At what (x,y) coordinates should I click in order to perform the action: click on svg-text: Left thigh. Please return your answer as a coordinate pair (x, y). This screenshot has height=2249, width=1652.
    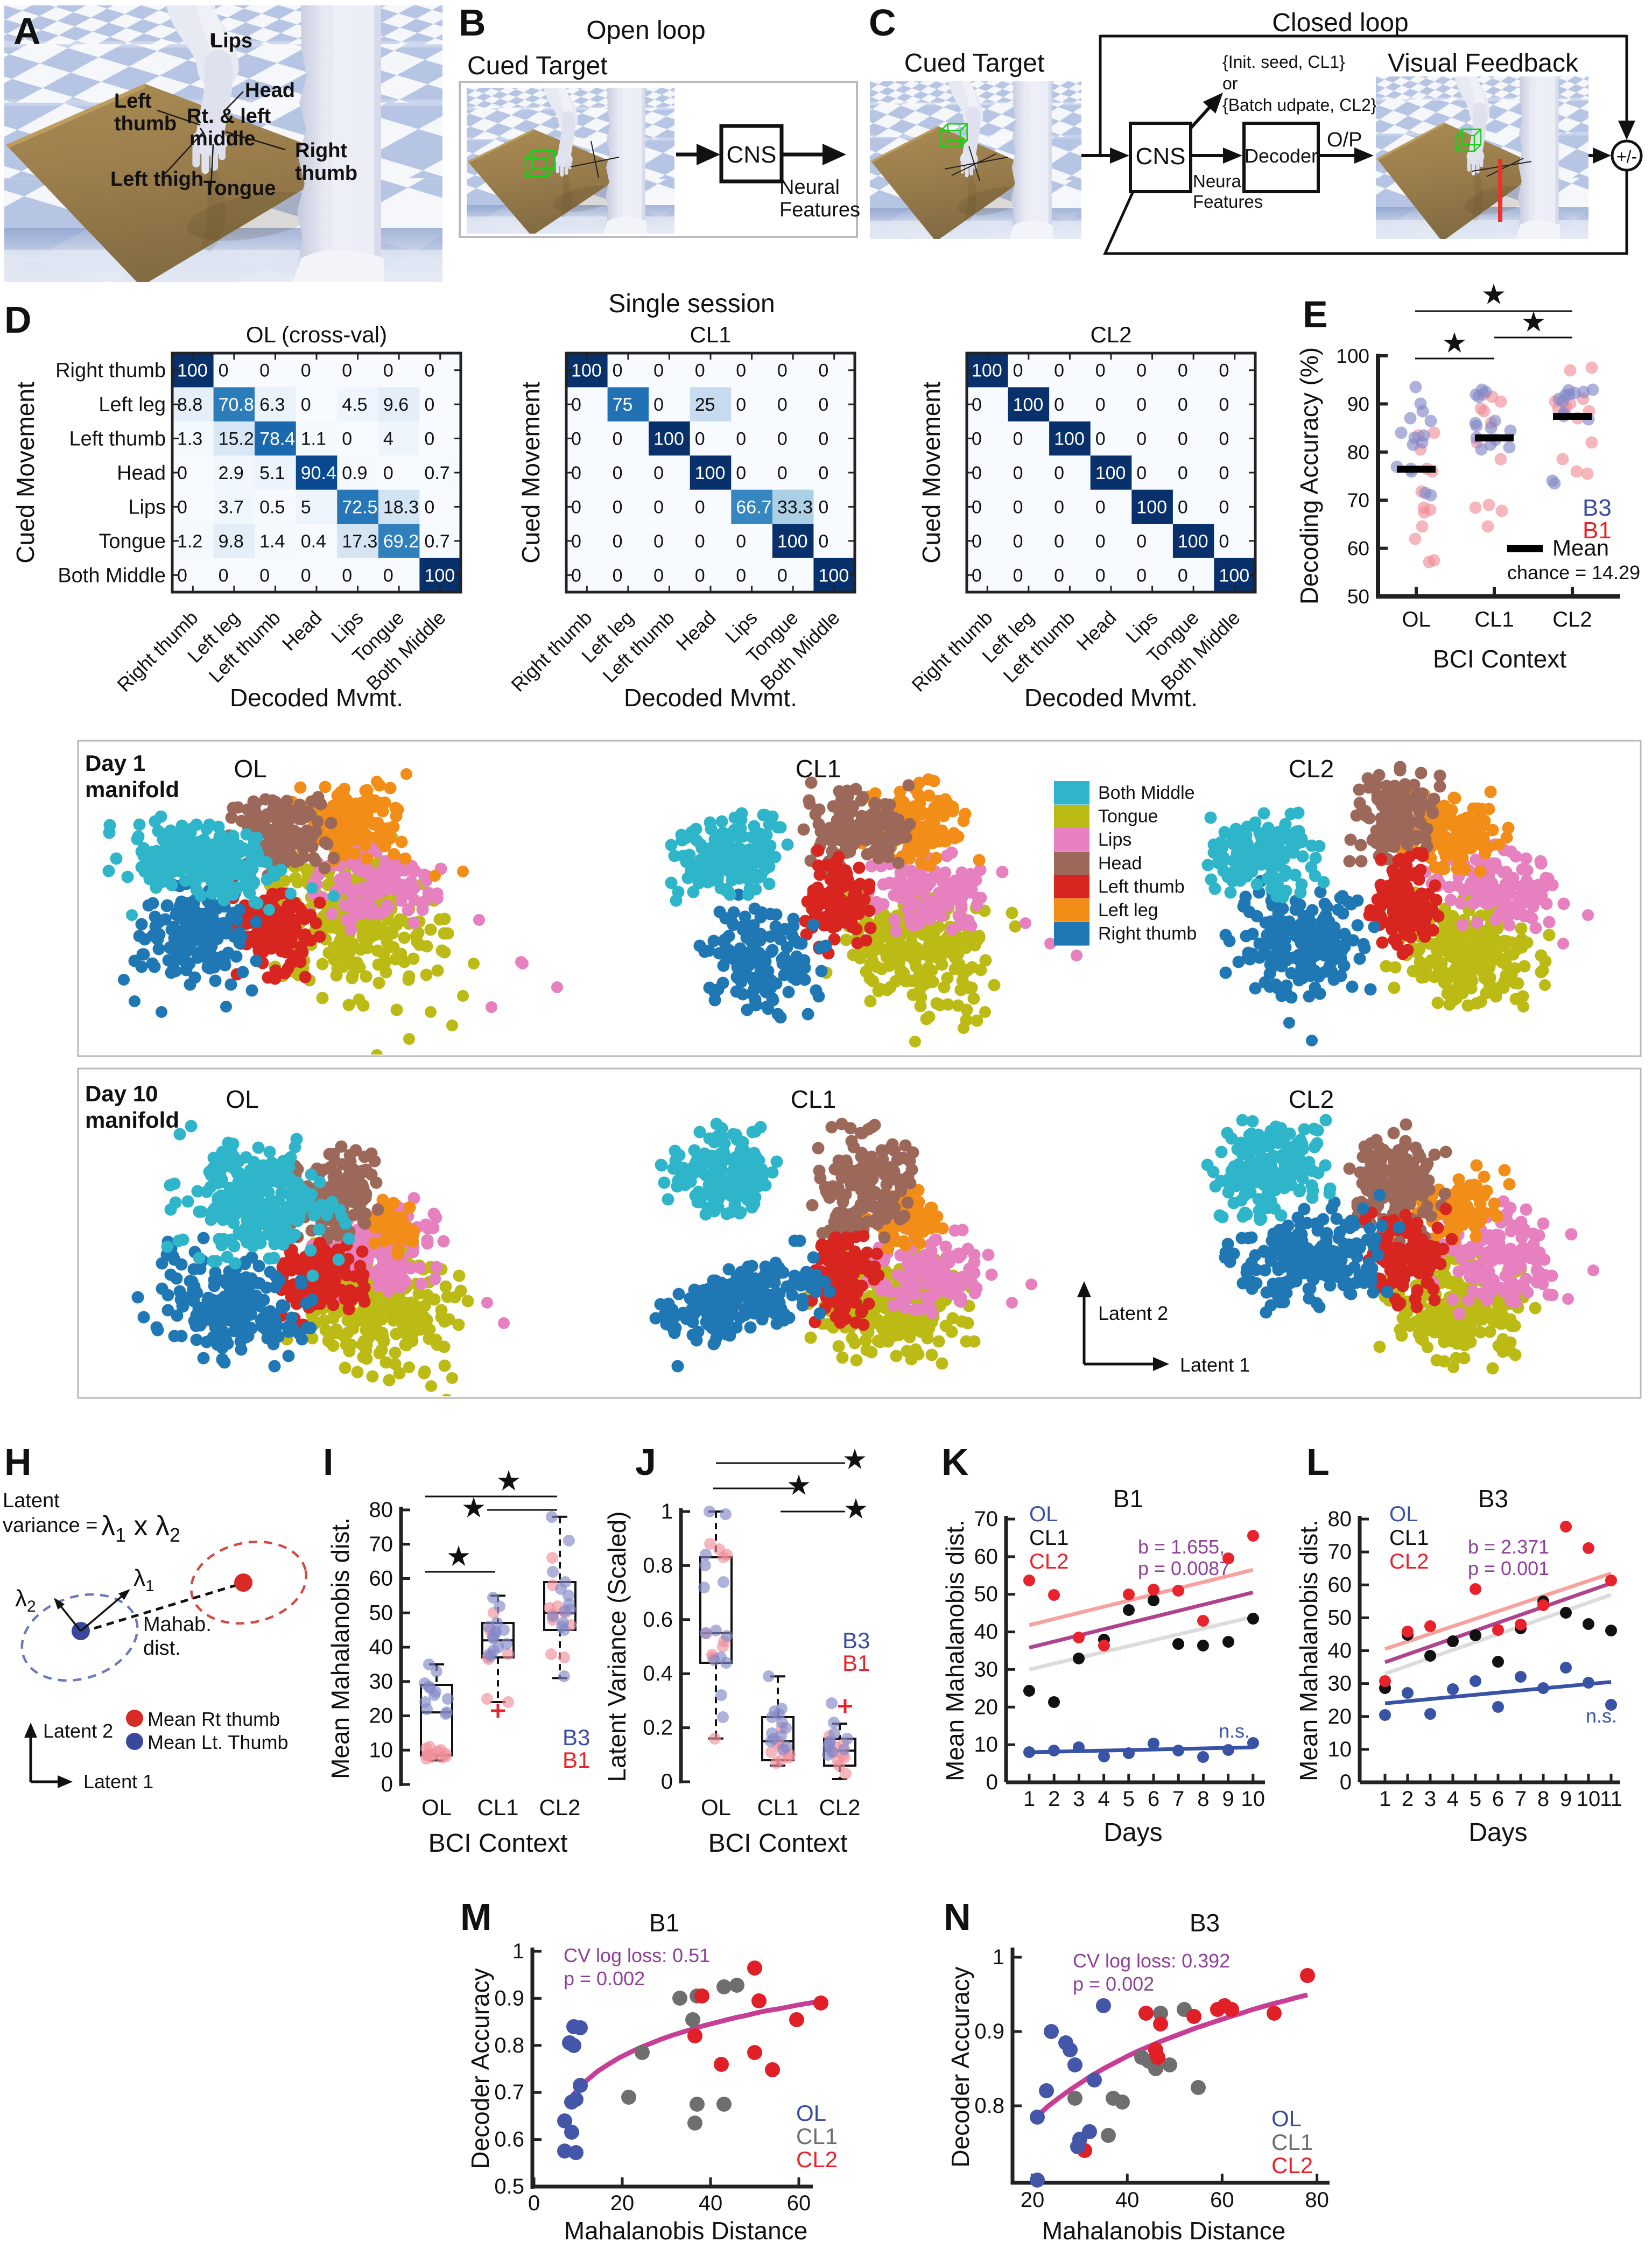
    Looking at the image, I should click on (156, 179).